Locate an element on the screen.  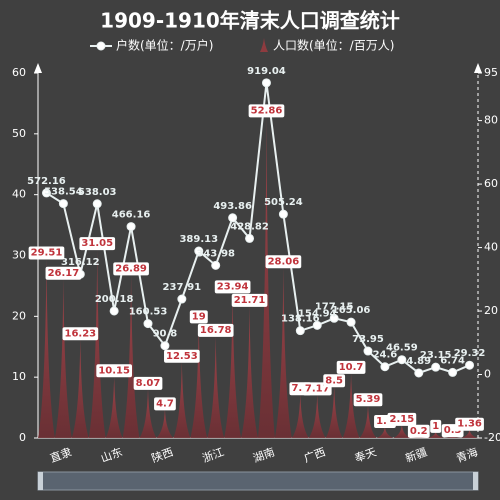
bar-label-box: 10.15 is located at coordinates (114, 371).